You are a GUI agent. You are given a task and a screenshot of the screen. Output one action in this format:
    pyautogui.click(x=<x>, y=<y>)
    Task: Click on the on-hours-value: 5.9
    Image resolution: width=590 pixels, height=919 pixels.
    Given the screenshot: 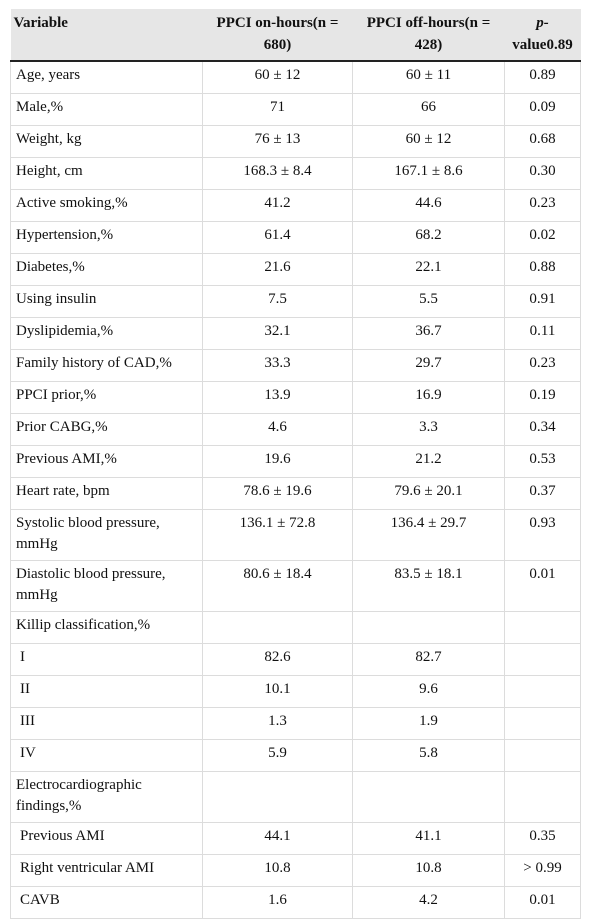 What is the action you would take?
    pyautogui.click(x=277, y=755)
    